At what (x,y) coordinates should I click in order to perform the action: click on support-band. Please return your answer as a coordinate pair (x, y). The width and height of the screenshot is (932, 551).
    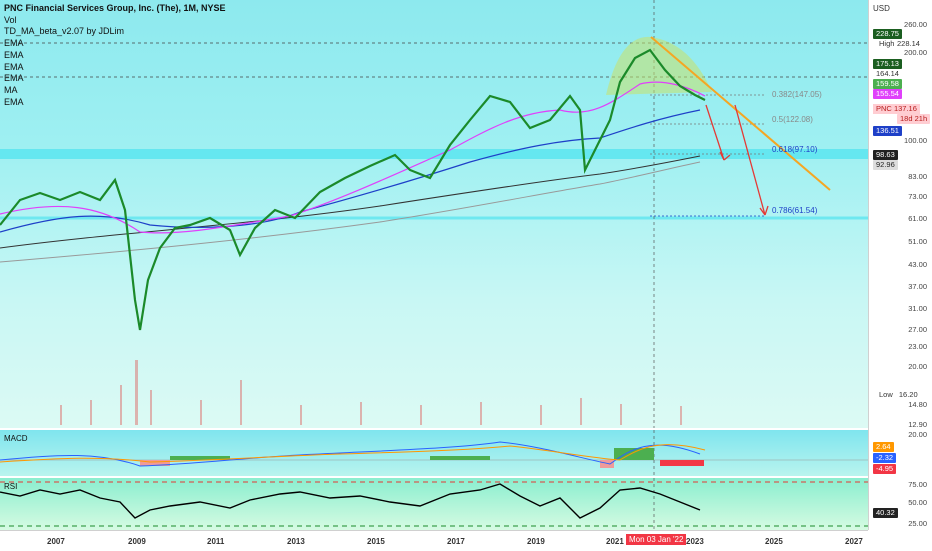
    Looking at the image, I should click on (434, 154).